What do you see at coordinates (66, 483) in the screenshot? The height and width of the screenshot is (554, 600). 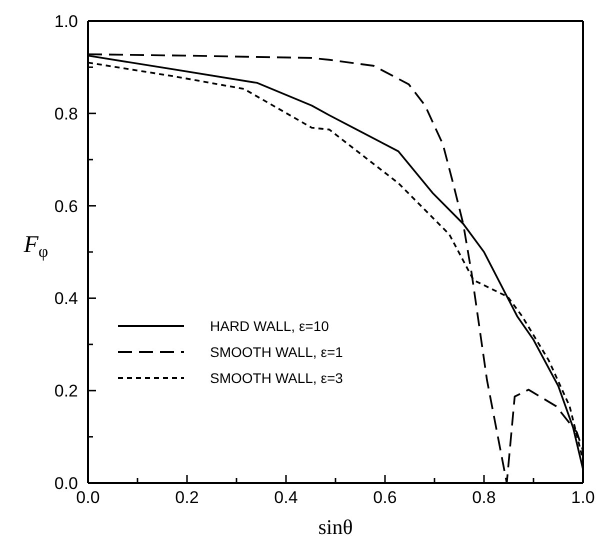 I see `y-tick-label: 0.0` at bounding box center [66, 483].